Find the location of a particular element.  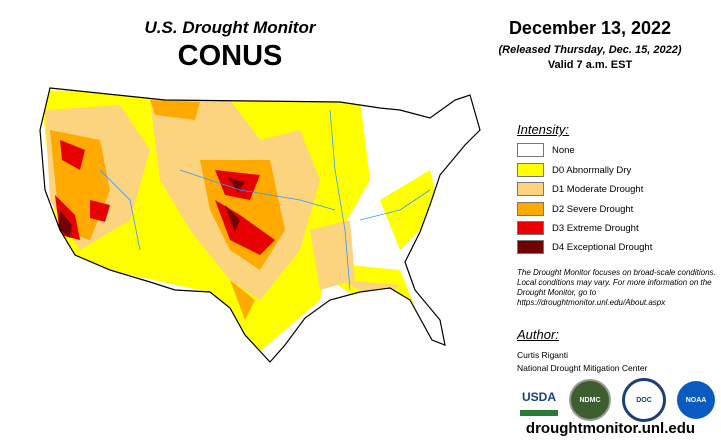

author-name: Curtis Riganti is located at coordinates (543, 355).